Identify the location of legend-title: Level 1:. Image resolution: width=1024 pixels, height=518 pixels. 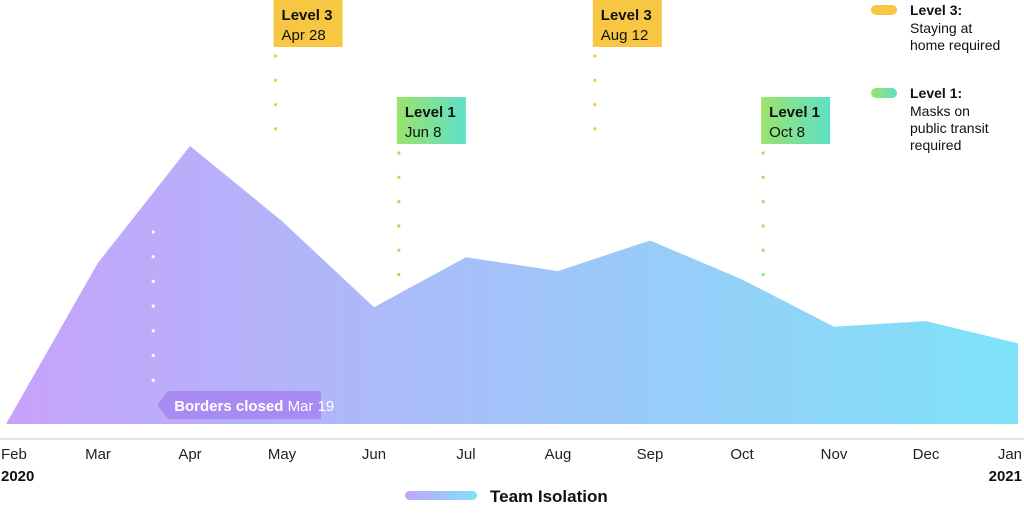
(936, 93).